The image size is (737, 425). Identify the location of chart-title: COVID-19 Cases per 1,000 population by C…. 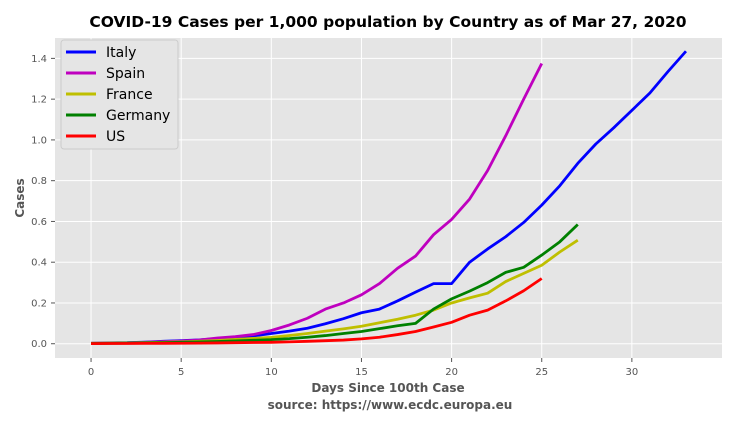
(387, 22).